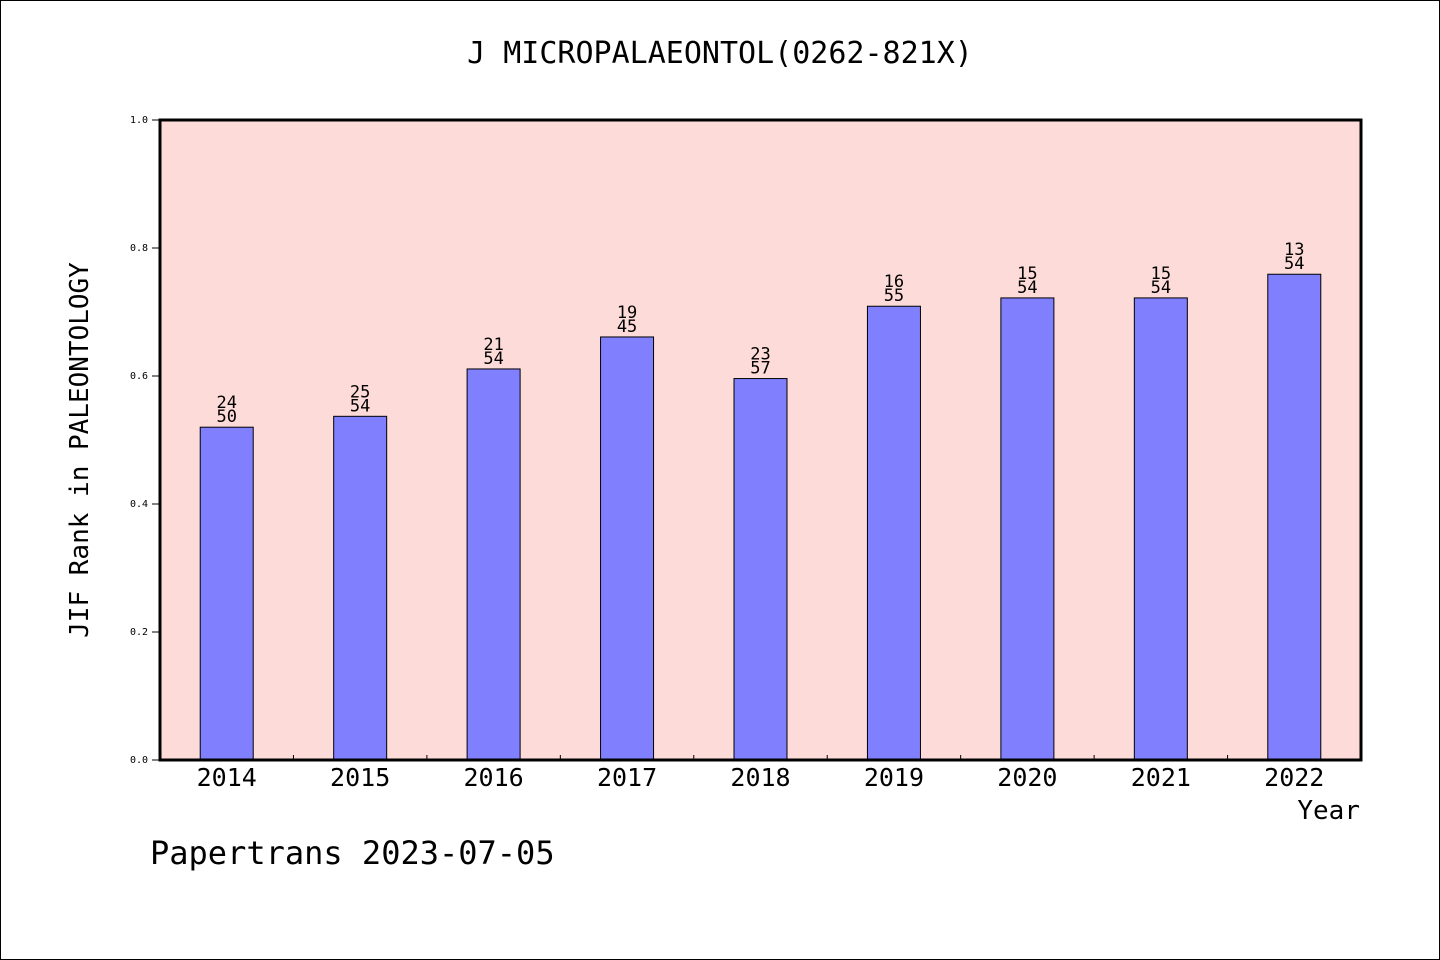 This screenshot has width=1440, height=960. What do you see at coordinates (760, 355) in the screenshot?
I see `bar-rank-label: 23` at bounding box center [760, 355].